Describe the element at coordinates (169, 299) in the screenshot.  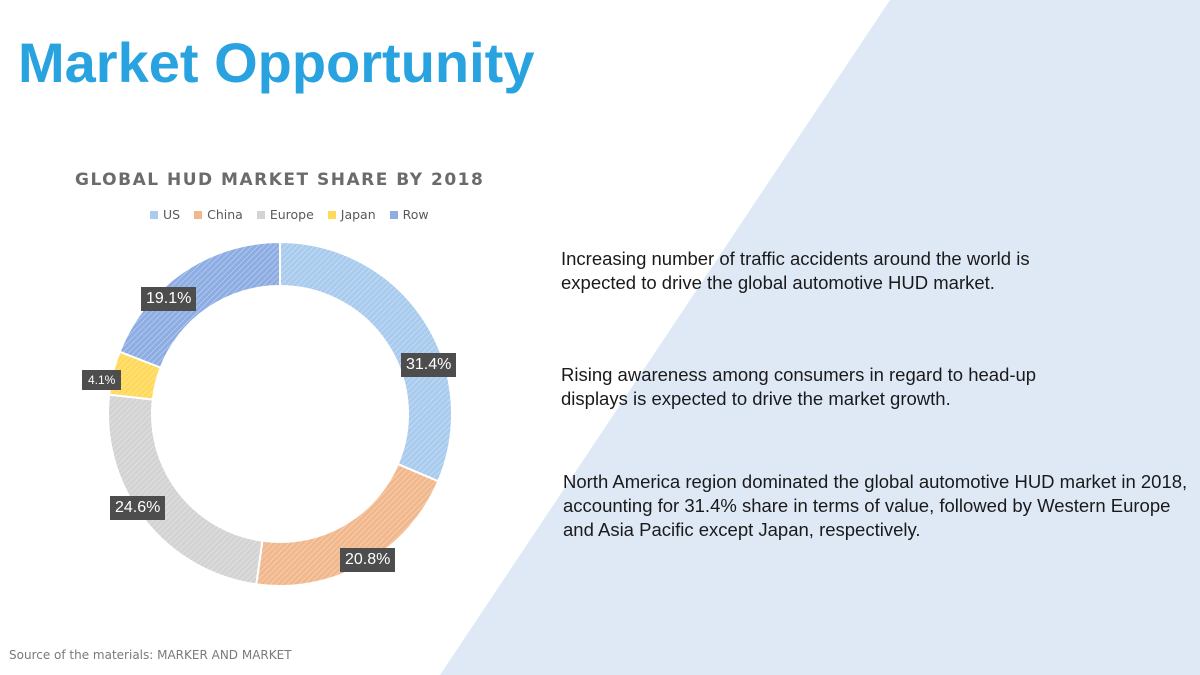
I see `data-label-row: 19.1%` at that location.